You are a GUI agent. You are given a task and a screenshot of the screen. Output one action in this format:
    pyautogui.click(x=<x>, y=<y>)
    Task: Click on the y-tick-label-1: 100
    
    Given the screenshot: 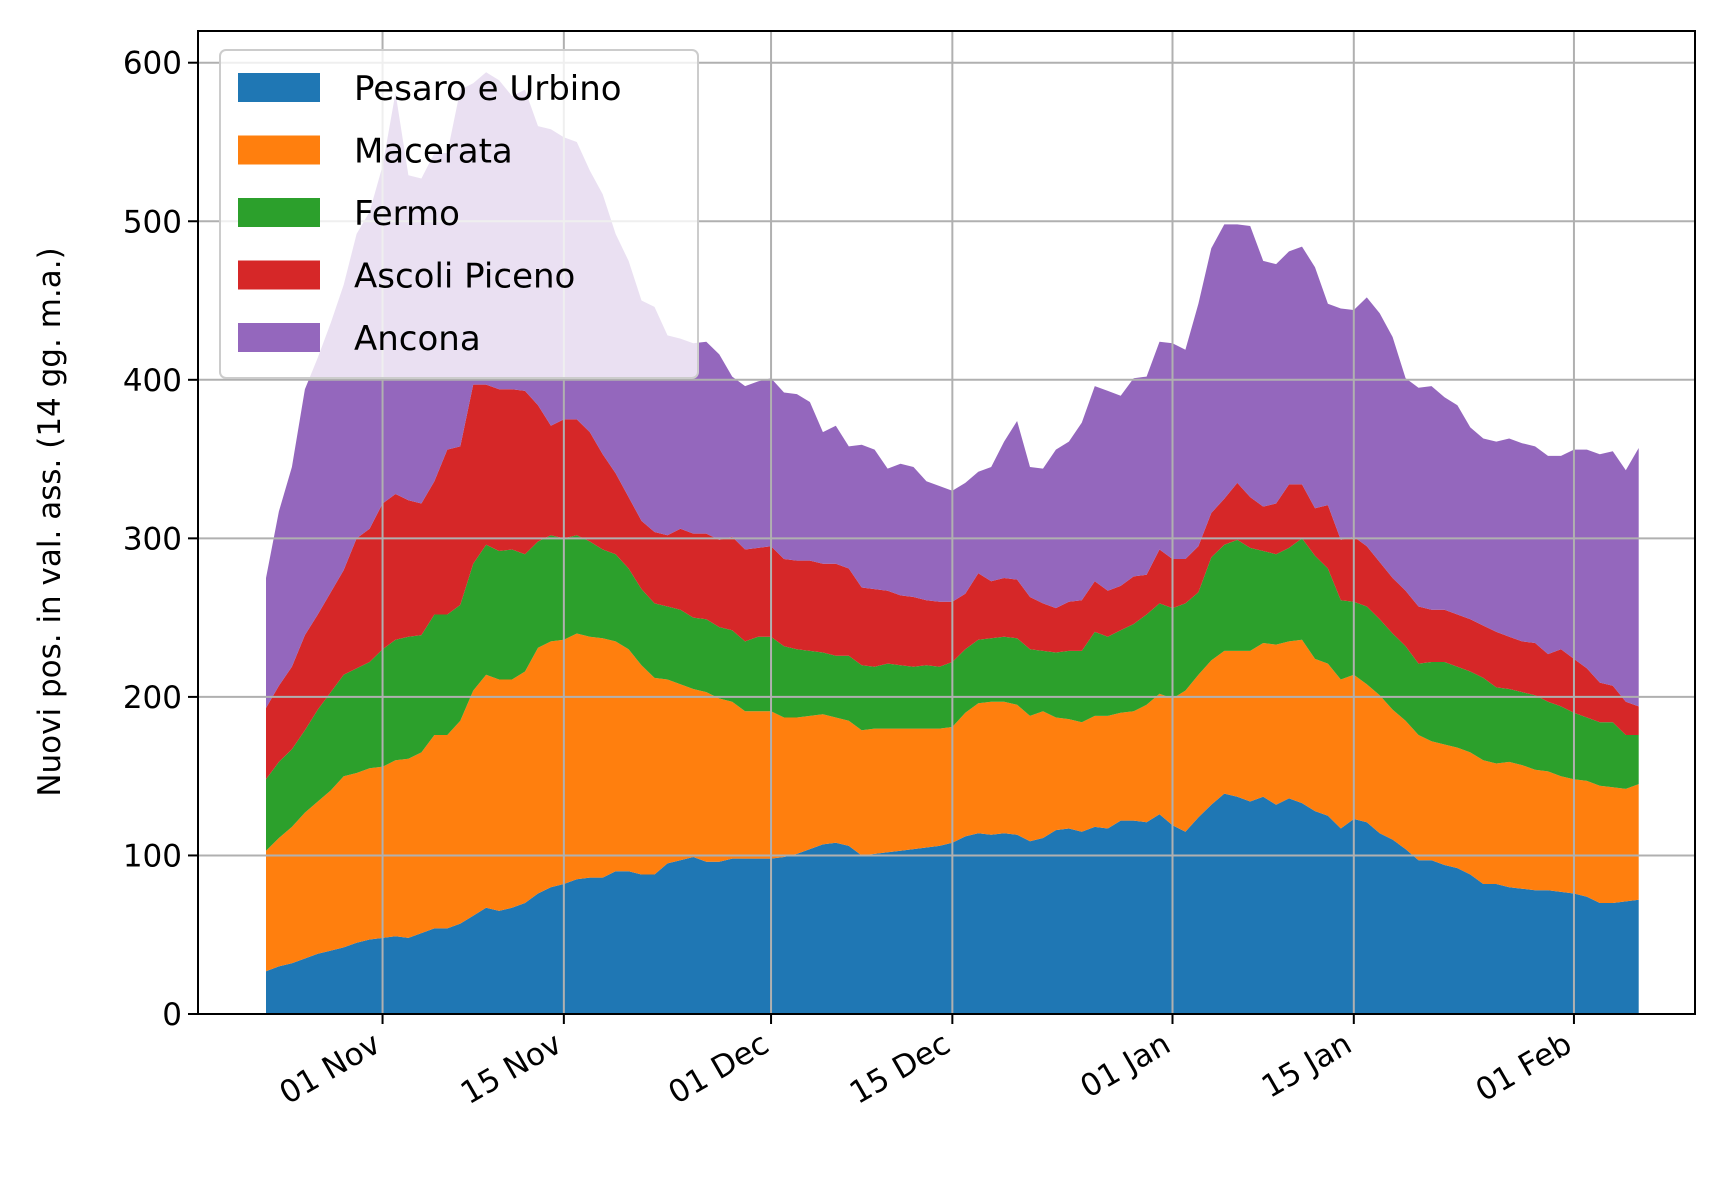 What is the action you would take?
    pyautogui.click(x=152, y=856)
    